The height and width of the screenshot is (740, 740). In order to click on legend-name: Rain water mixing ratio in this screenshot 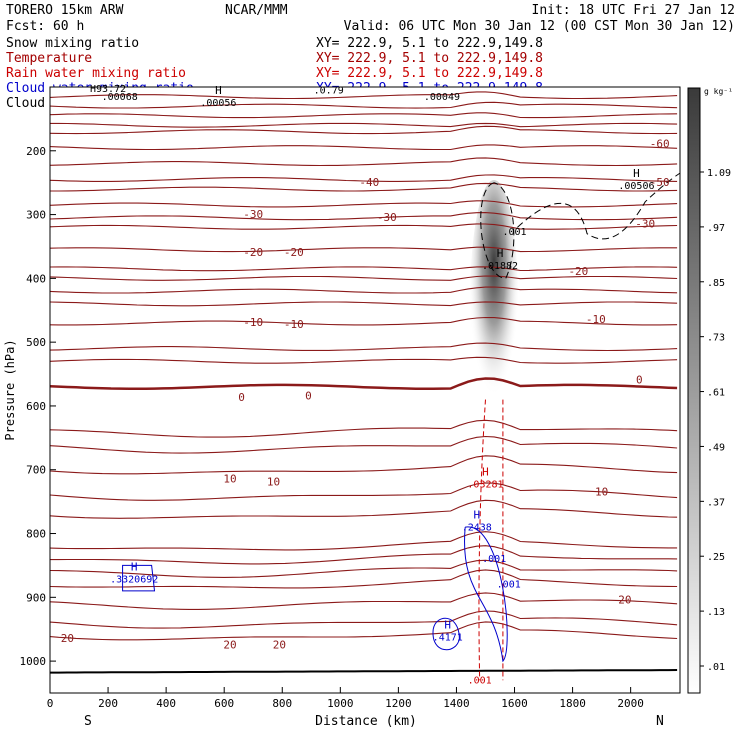, I will do `click(96, 73)`.